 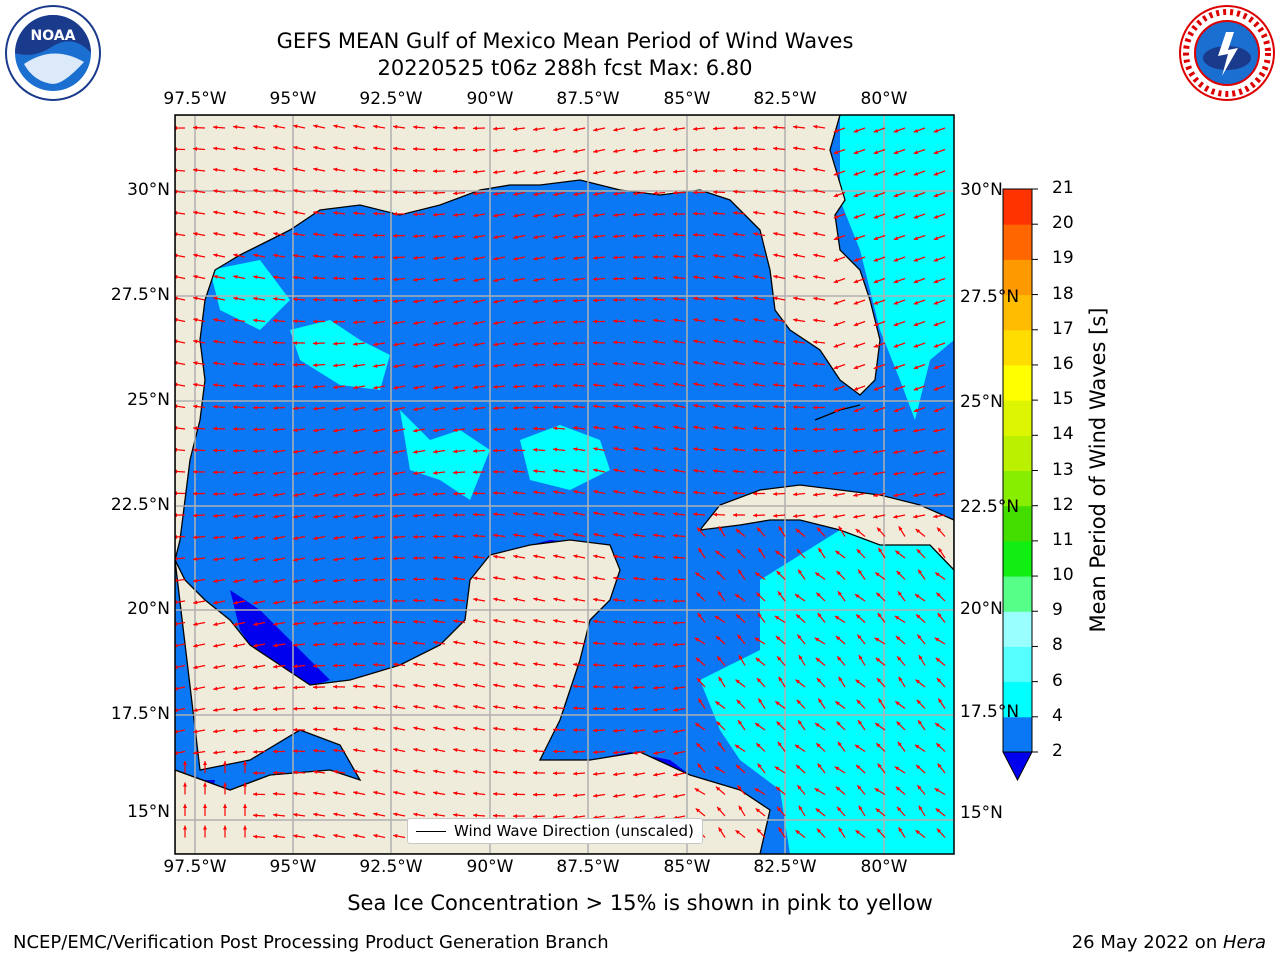 I want to click on lon-label: 80°W, so click(x=884, y=867).